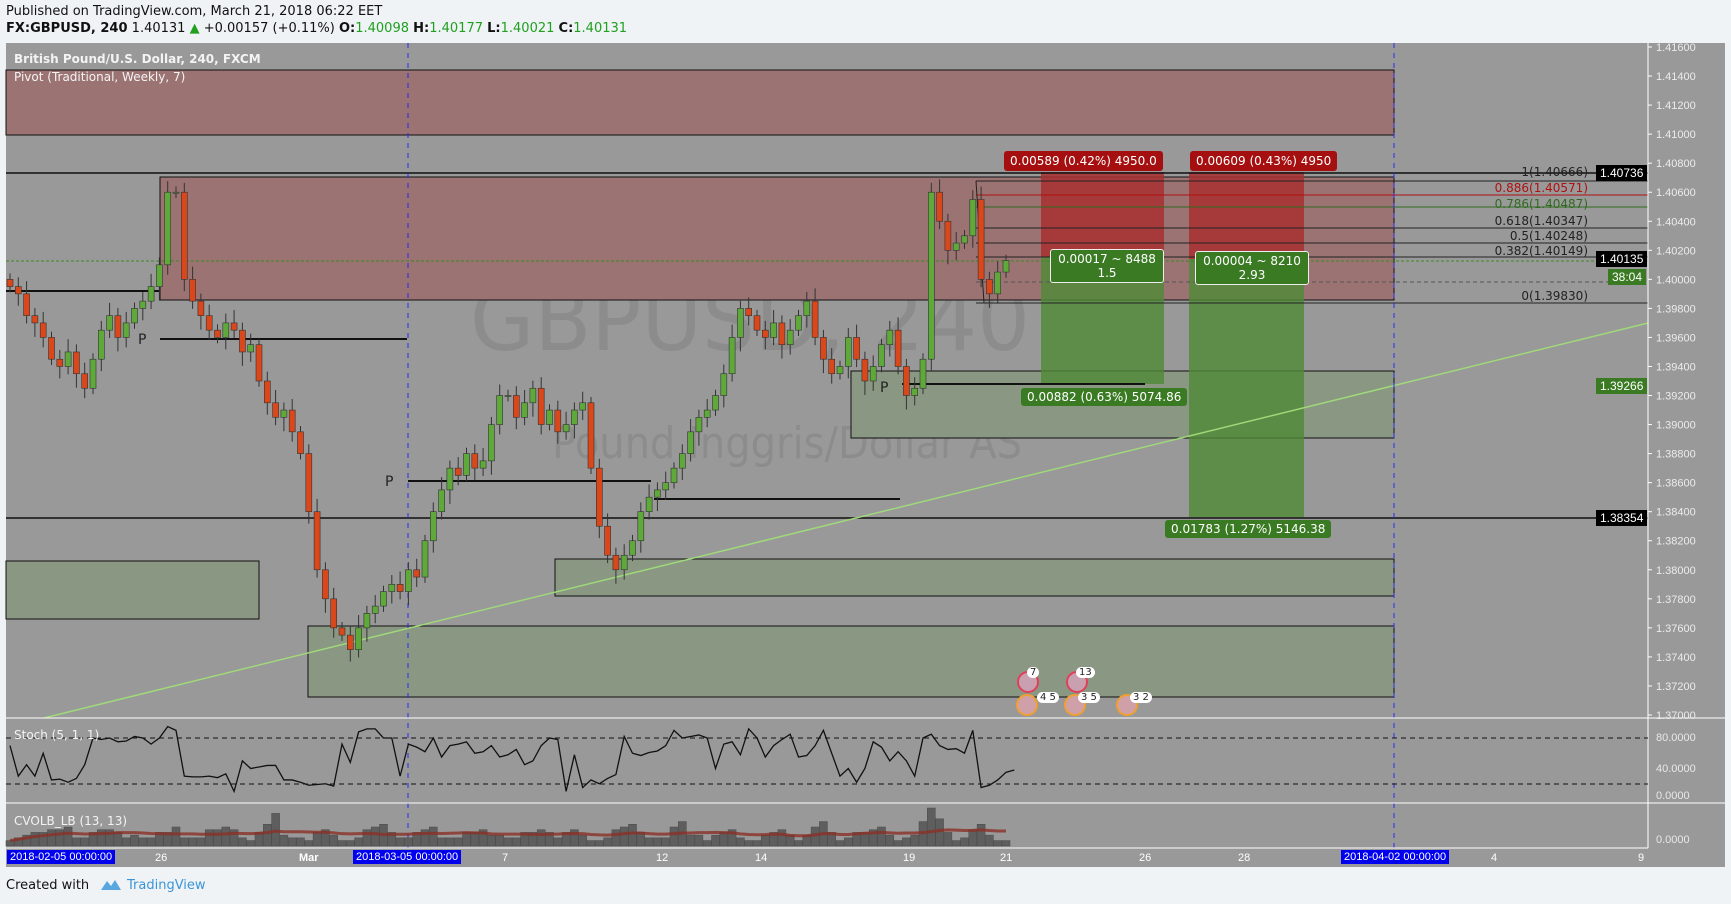 The height and width of the screenshot is (904, 1731). Describe the element at coordinates (1622, 173) in the screenshot. I see `price-tag-high-line: 1.40736` at that location.